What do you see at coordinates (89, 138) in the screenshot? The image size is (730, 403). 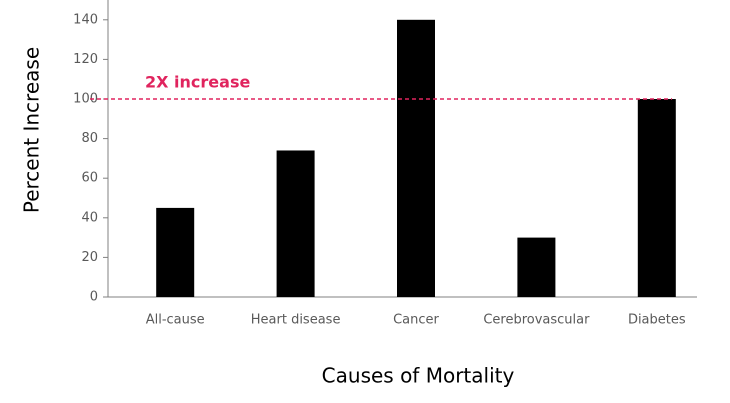 I see `y-tick-label: 80` at bounding box center [89, 138].